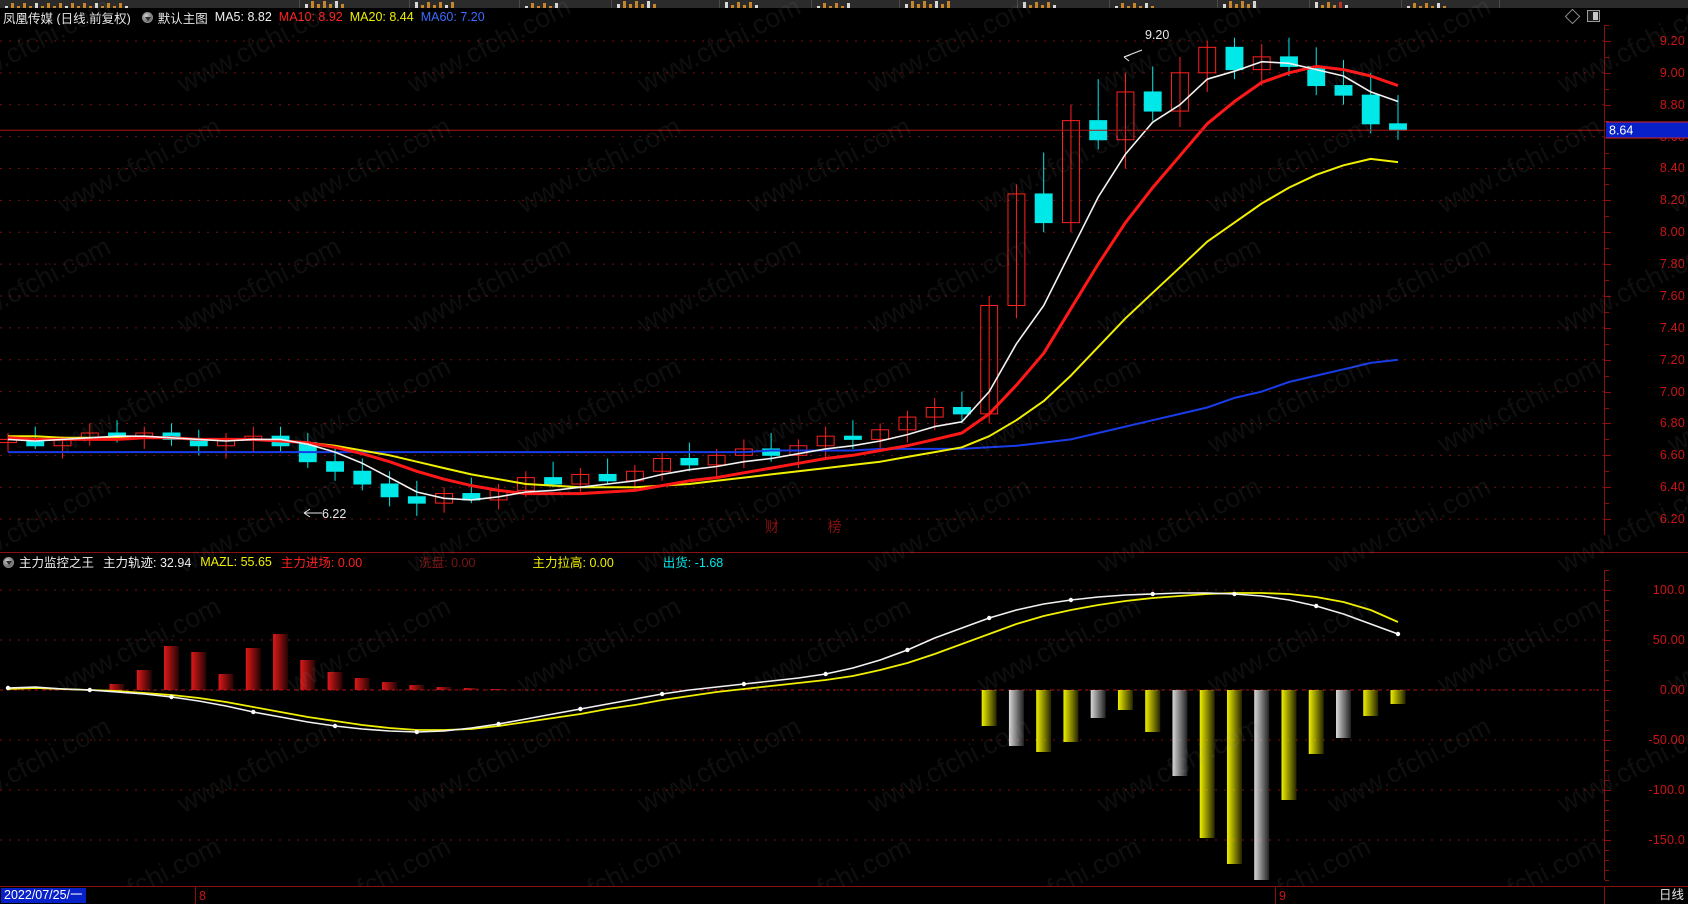  What do you see at coordinates (67, 18) in the screenshot?
I see `stock-title: 凤凰传媒 (日线.前复权)` at bounding box center [67, 18].